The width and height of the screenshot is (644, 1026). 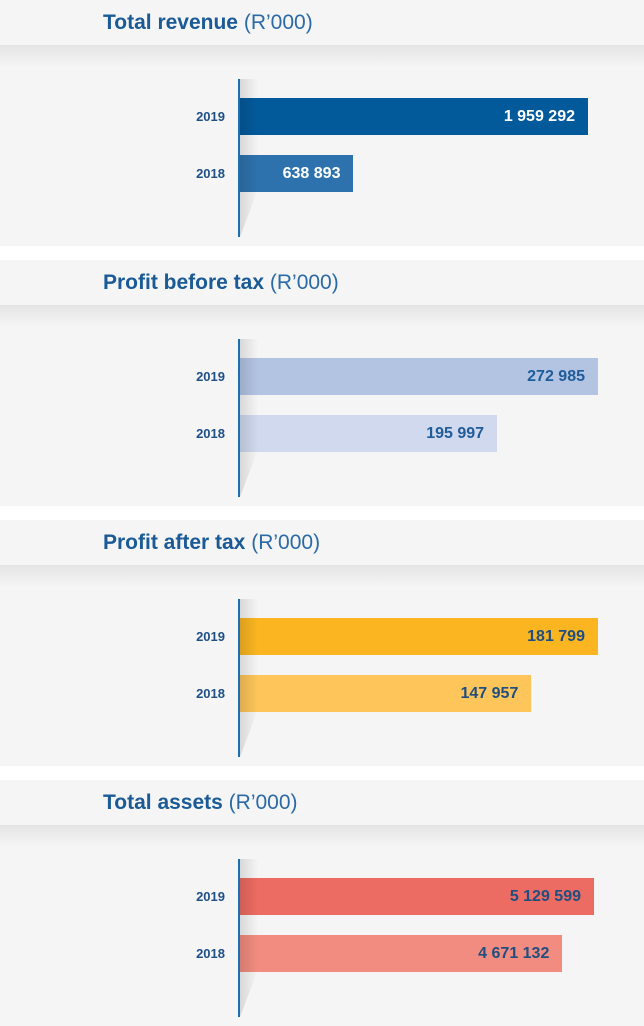 I want to click on chart-title-text: Total assets, so click(x=163, y=802).